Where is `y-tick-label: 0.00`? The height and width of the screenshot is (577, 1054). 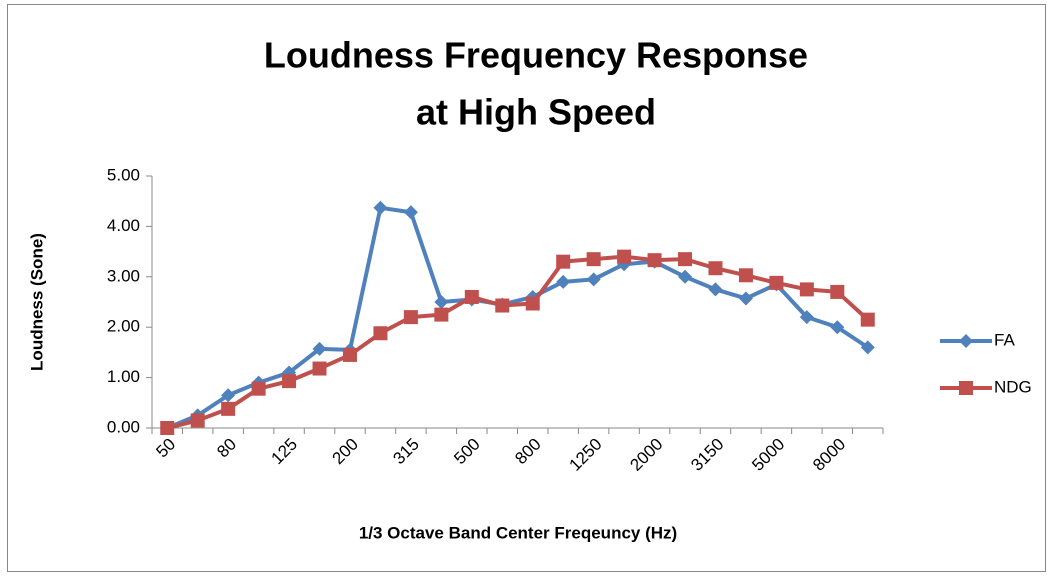
y-tick-label: 0.00 is located at coordinates (123, 426).